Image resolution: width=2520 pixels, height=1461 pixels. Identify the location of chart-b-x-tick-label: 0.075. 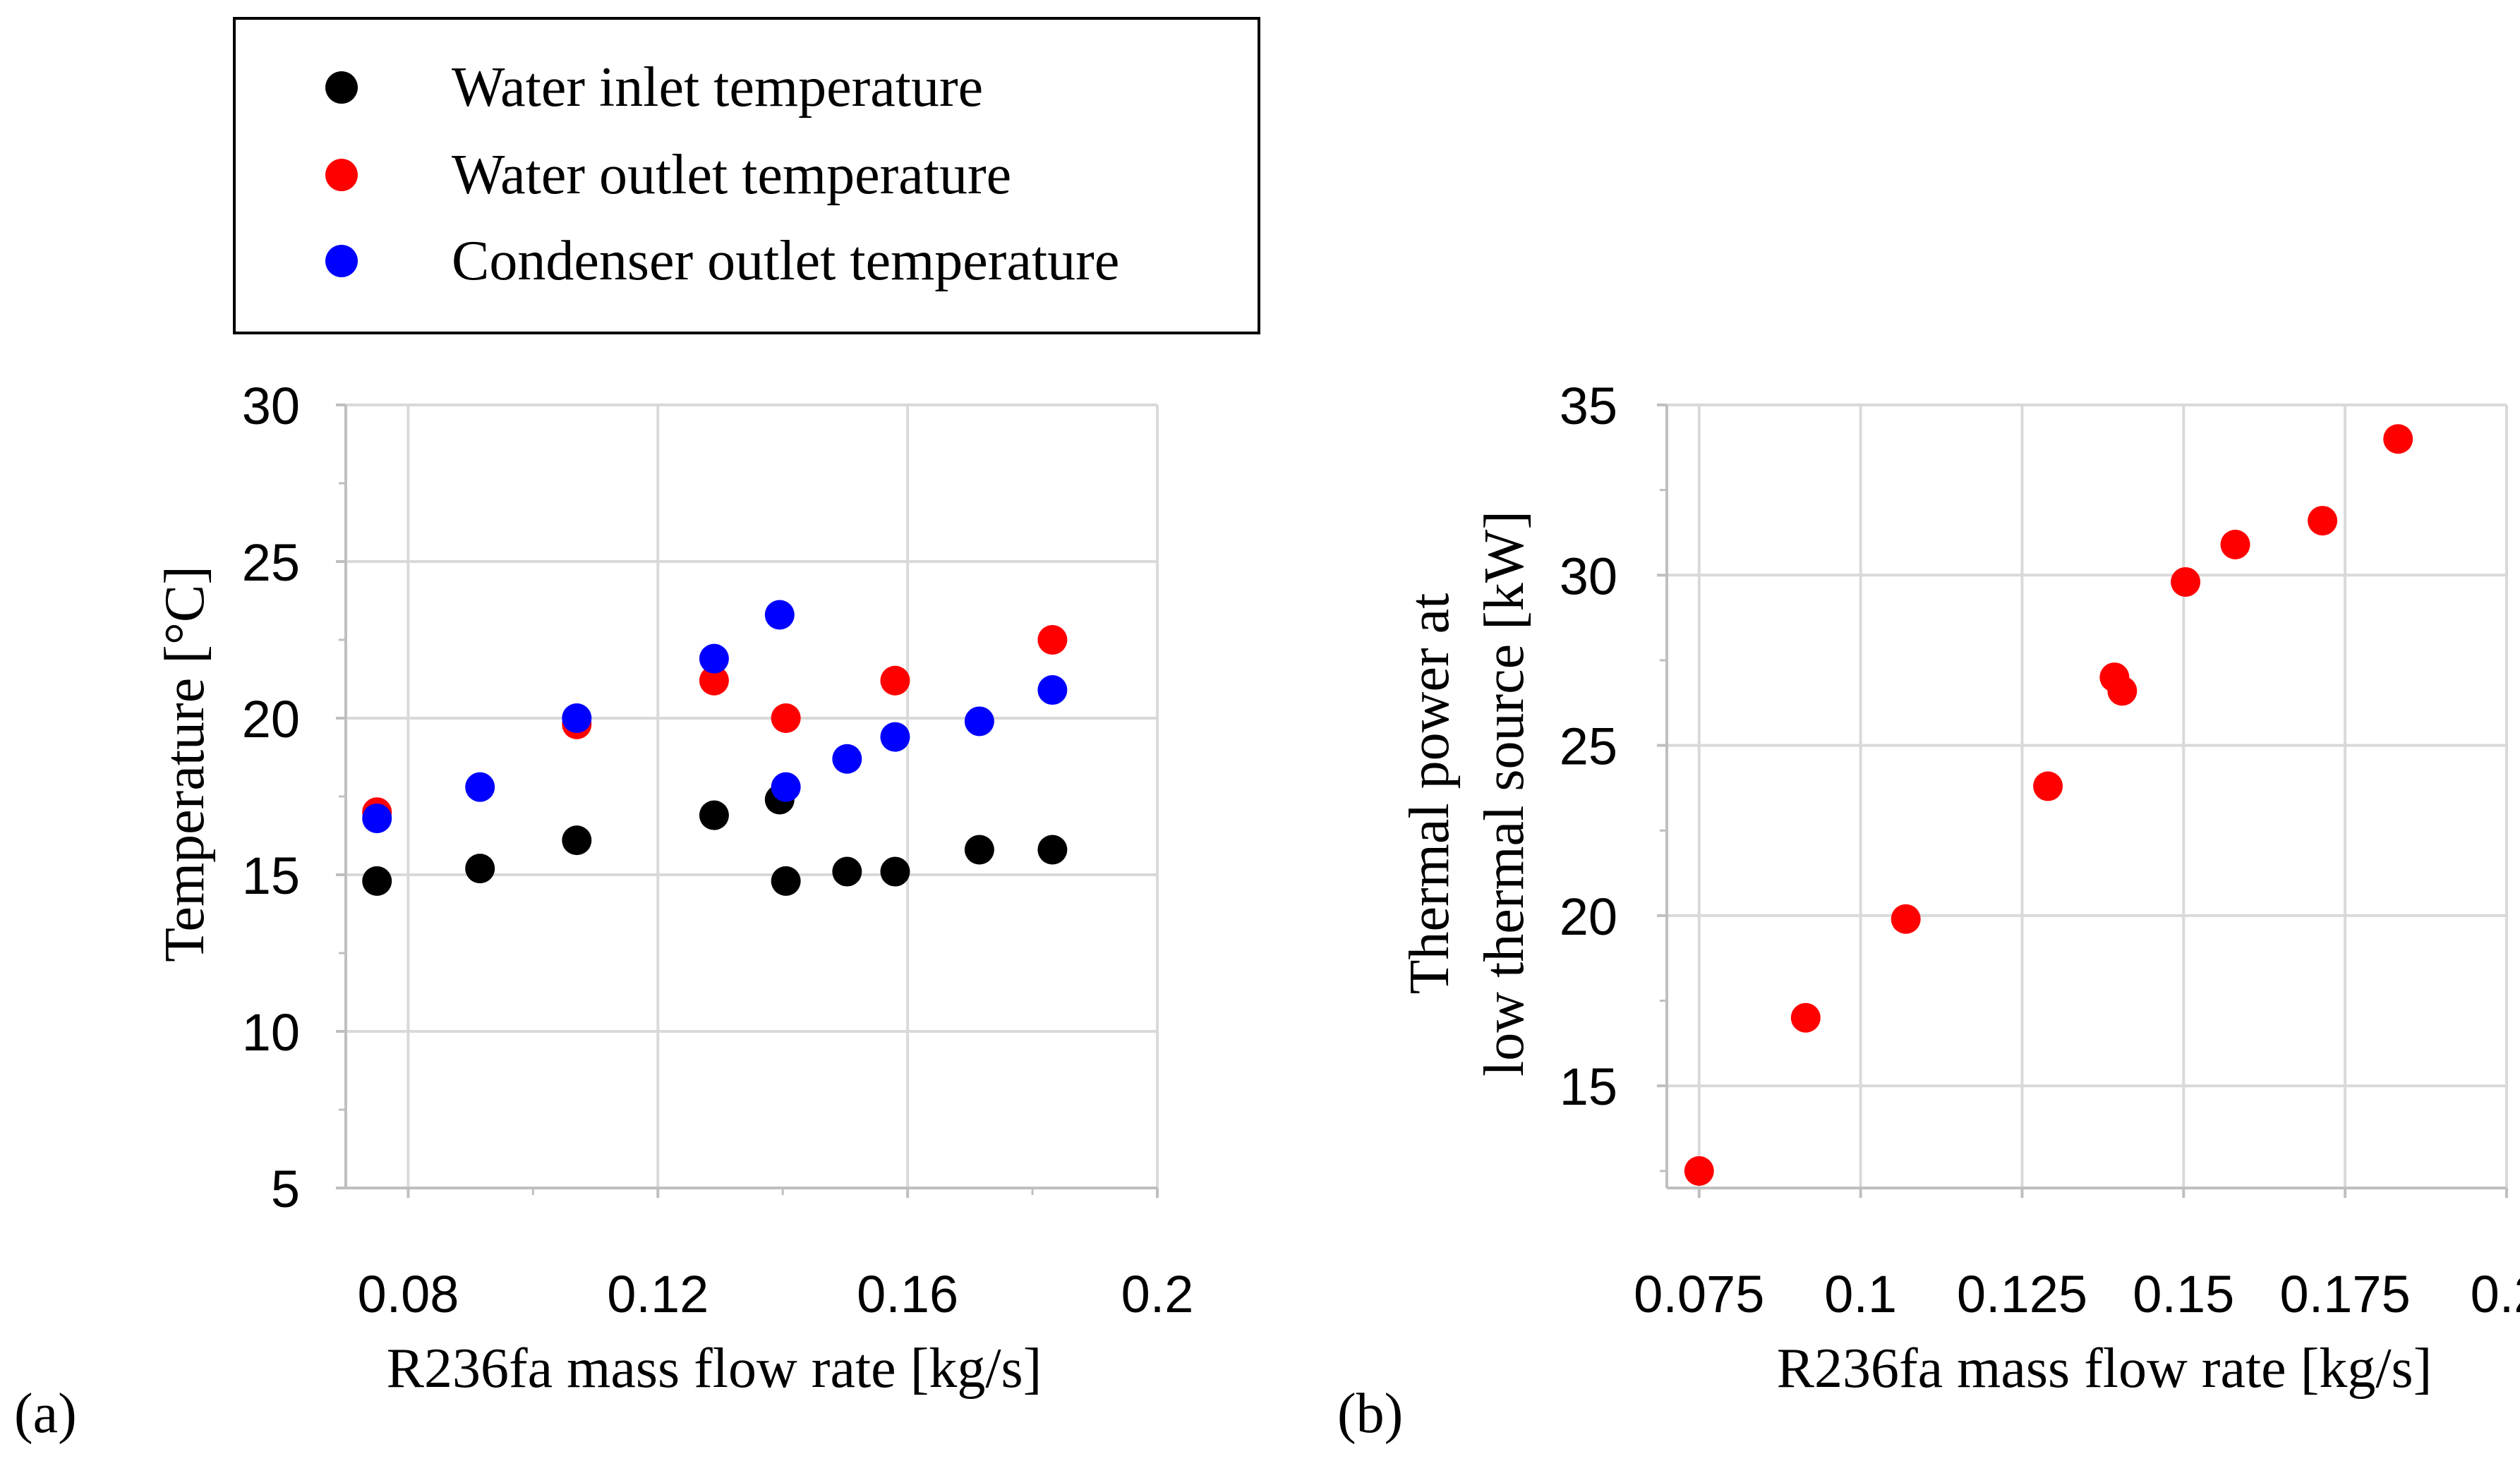
(1699, 1294).